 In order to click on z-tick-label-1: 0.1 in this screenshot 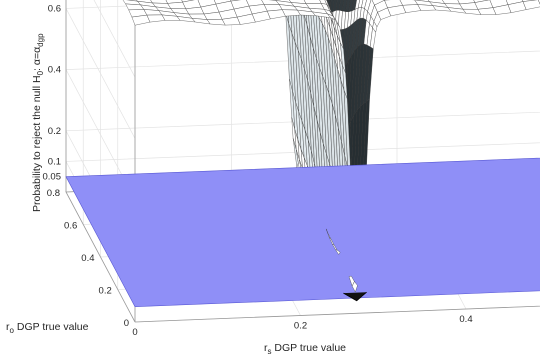, I will do `click(54, 161)`.